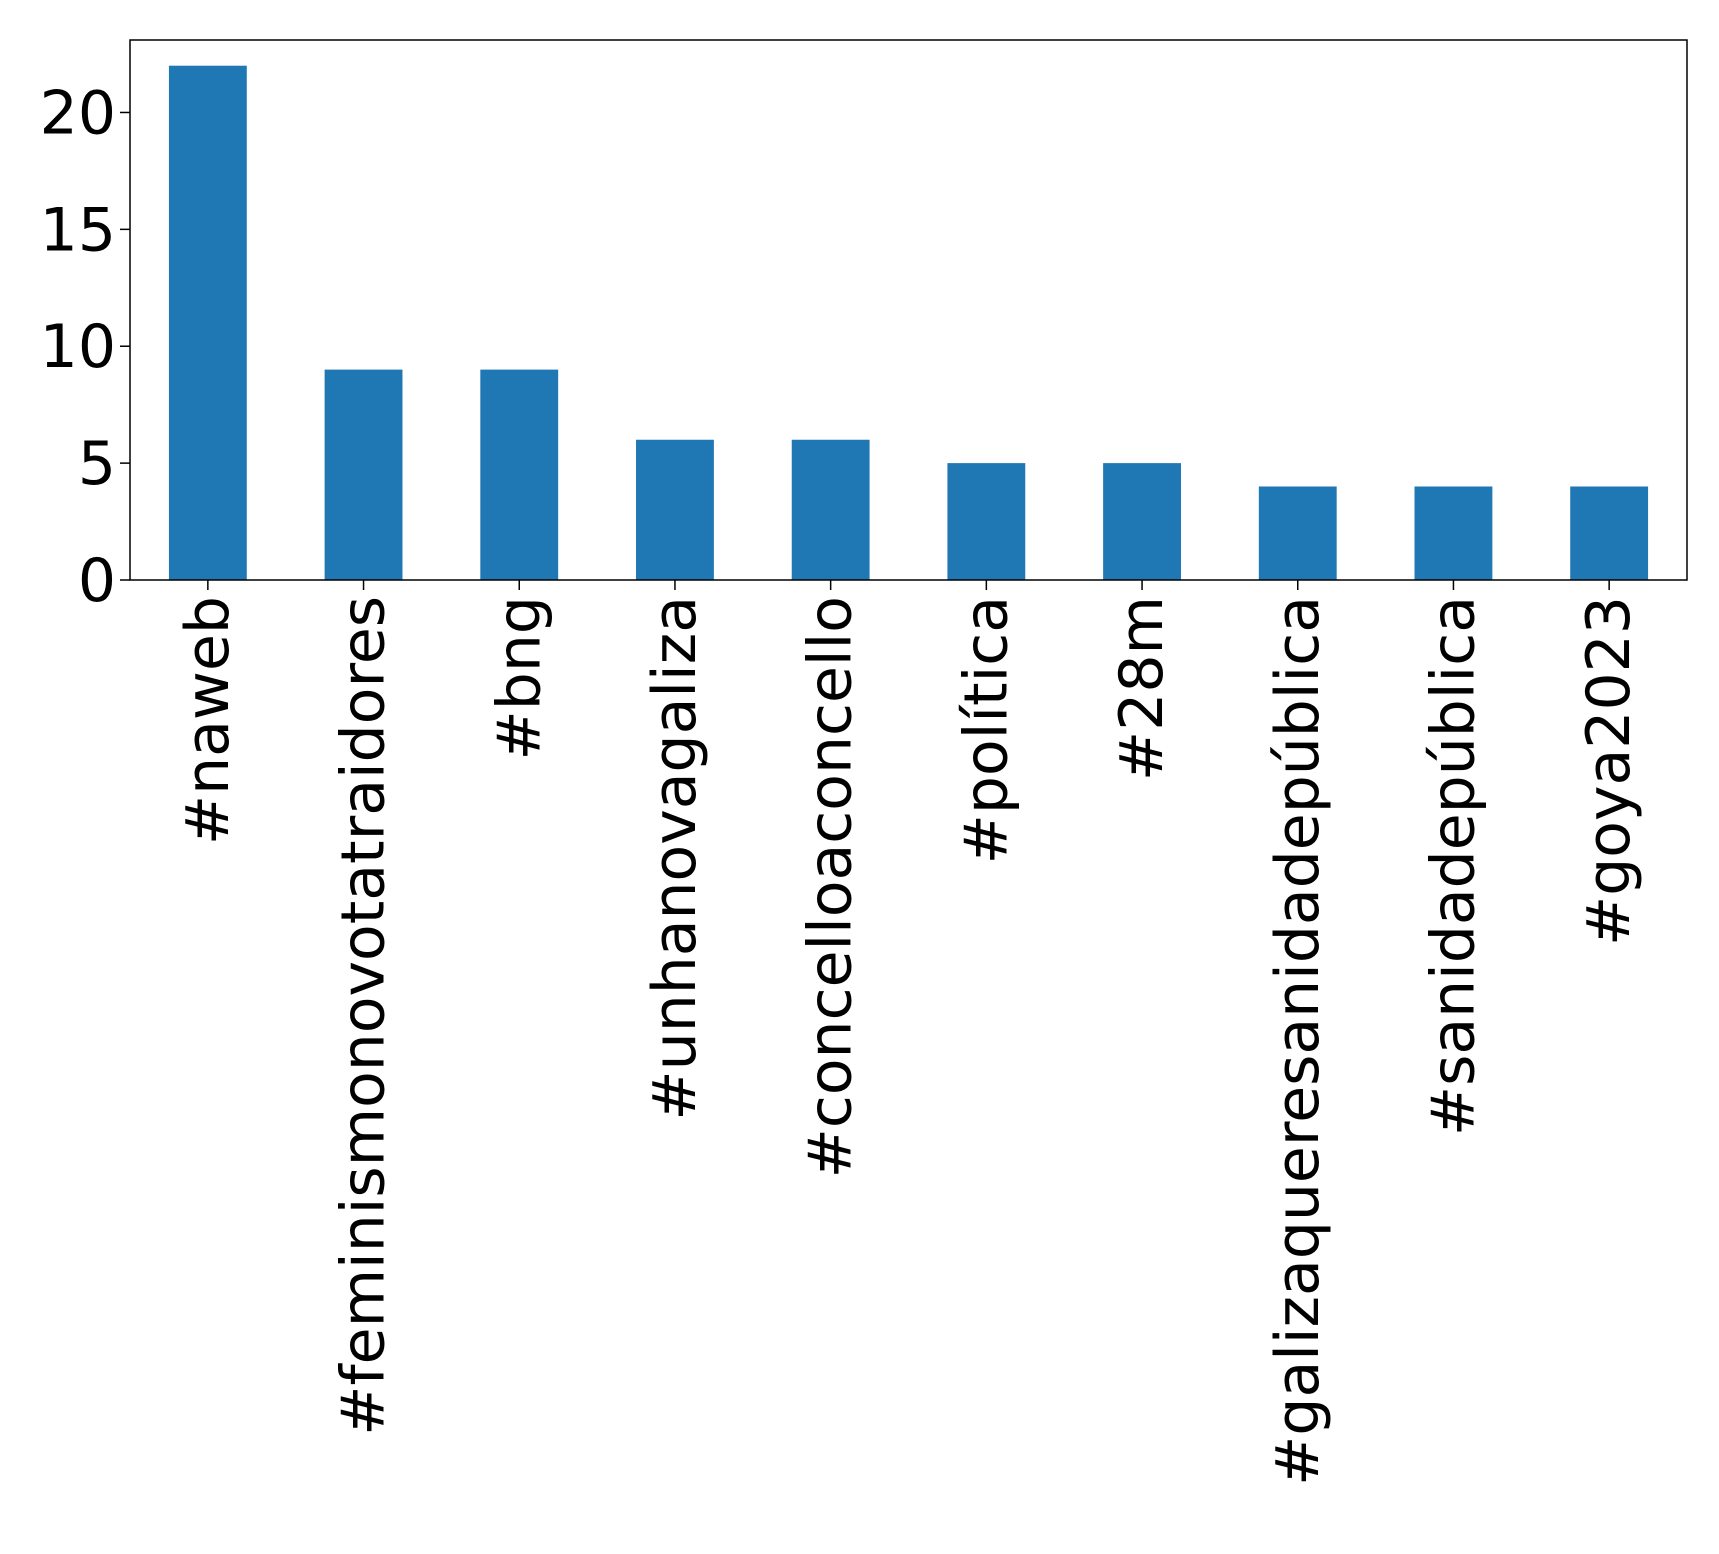 This screenshot has height=1554, width=1719. What do you see at coordinates (986, 730) in the screenshot?
I see `x-tick-label-5: #política` at bounding box center [986, 730].